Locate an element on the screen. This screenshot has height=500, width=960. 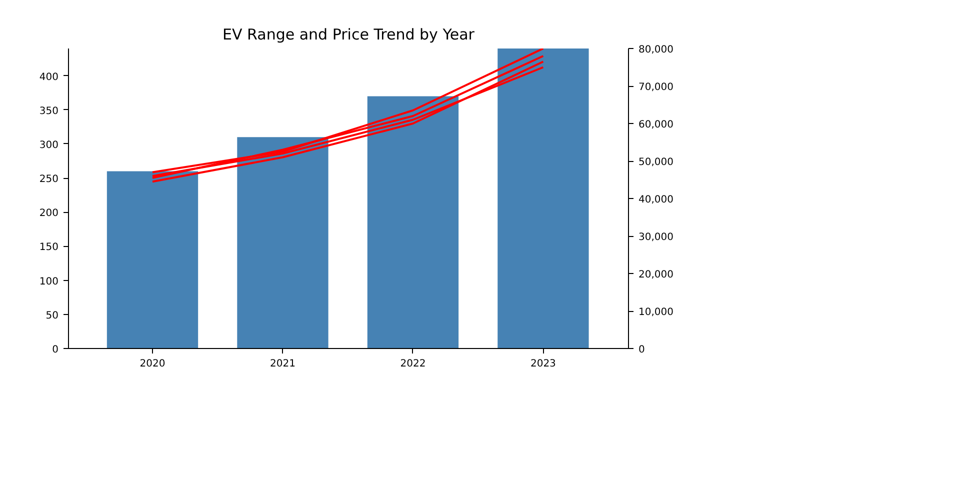
y2-tick-label: 80,000 is located at coordinates (656, 50).